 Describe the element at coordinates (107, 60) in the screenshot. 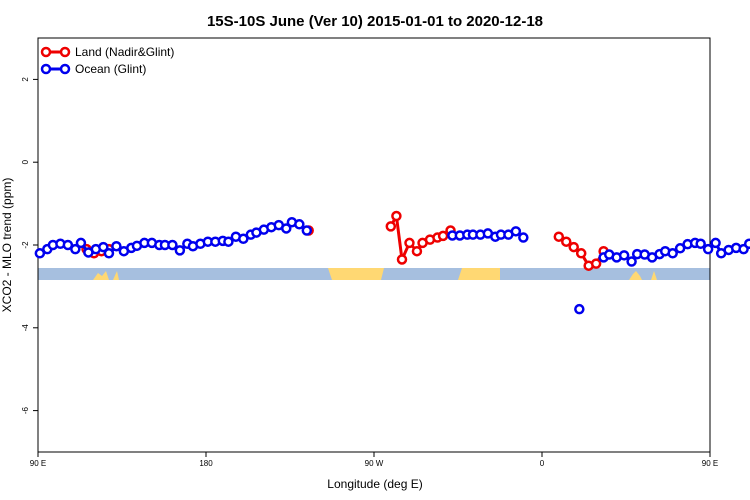

I see `legend: Land (Nadir&Glint) Ocean (Glint)` at that location.